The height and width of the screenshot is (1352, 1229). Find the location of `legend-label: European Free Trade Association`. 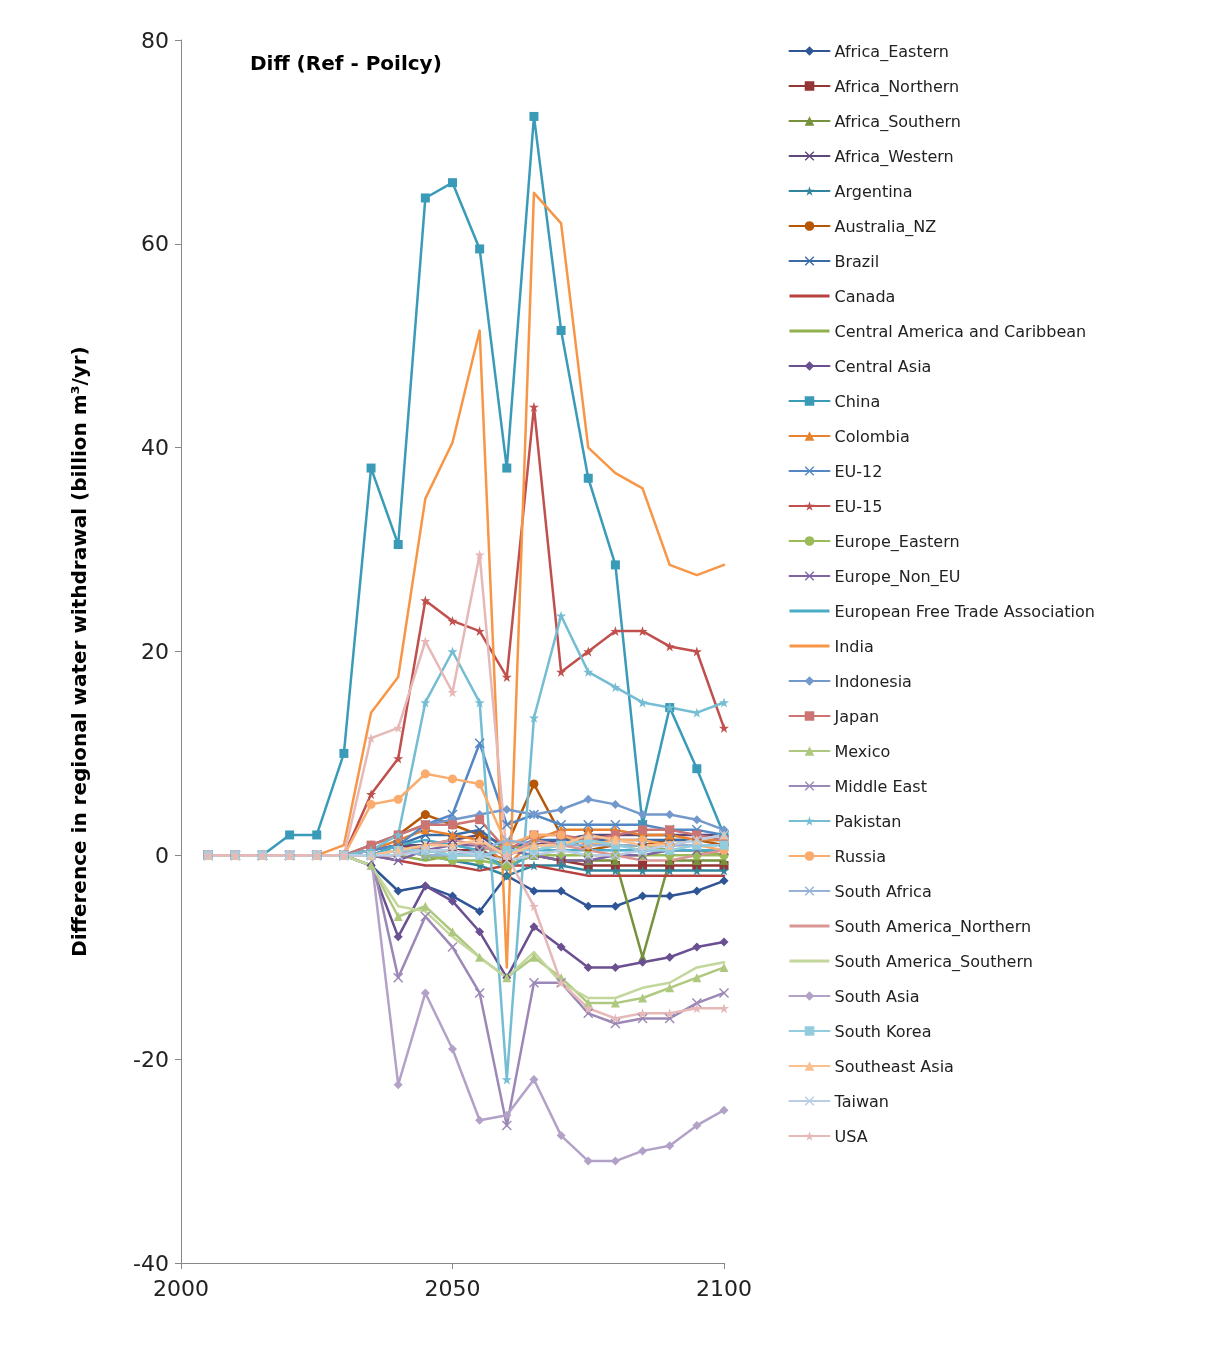

legend-label: European Free Trade Association is located at coordinates (964, 611).